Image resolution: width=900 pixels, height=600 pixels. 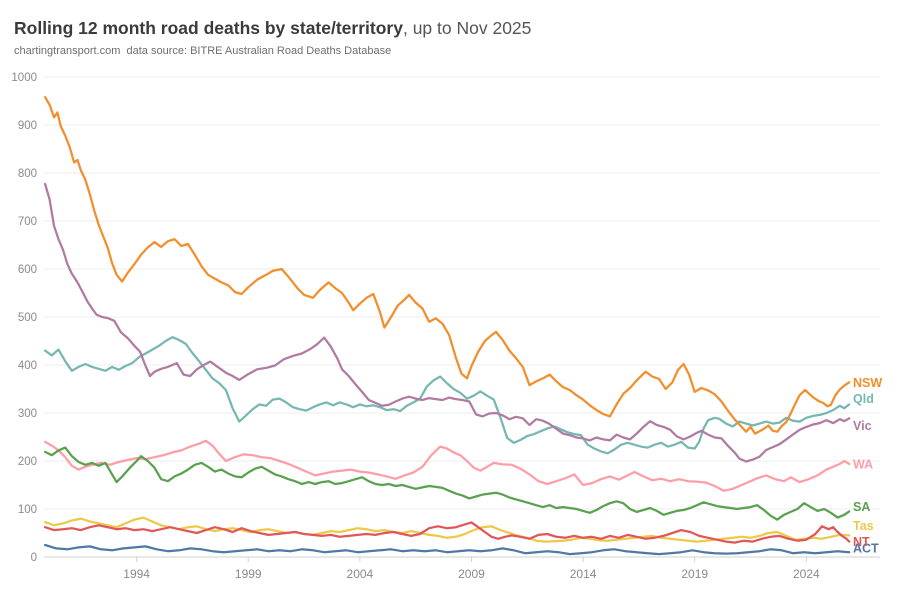 I want to click on series-label-WA: WA, so click(x=863, y=464).